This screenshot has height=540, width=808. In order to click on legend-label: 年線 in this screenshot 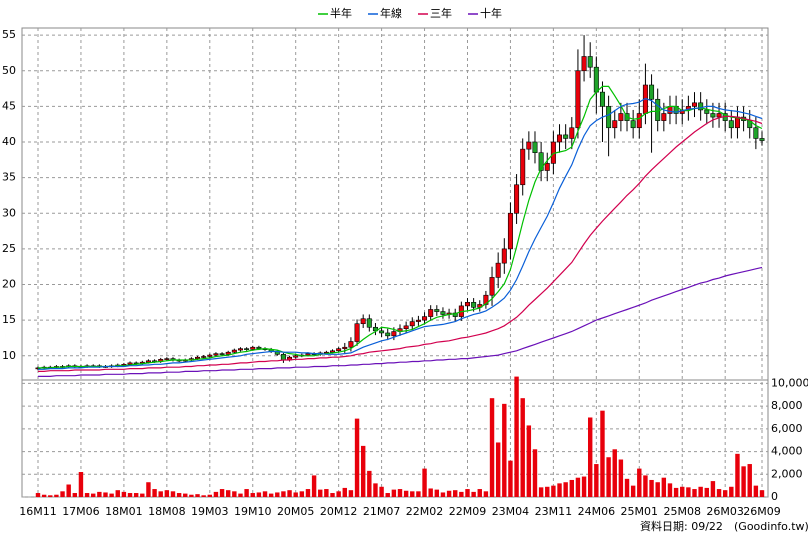, I will do `click(391, 13)`.